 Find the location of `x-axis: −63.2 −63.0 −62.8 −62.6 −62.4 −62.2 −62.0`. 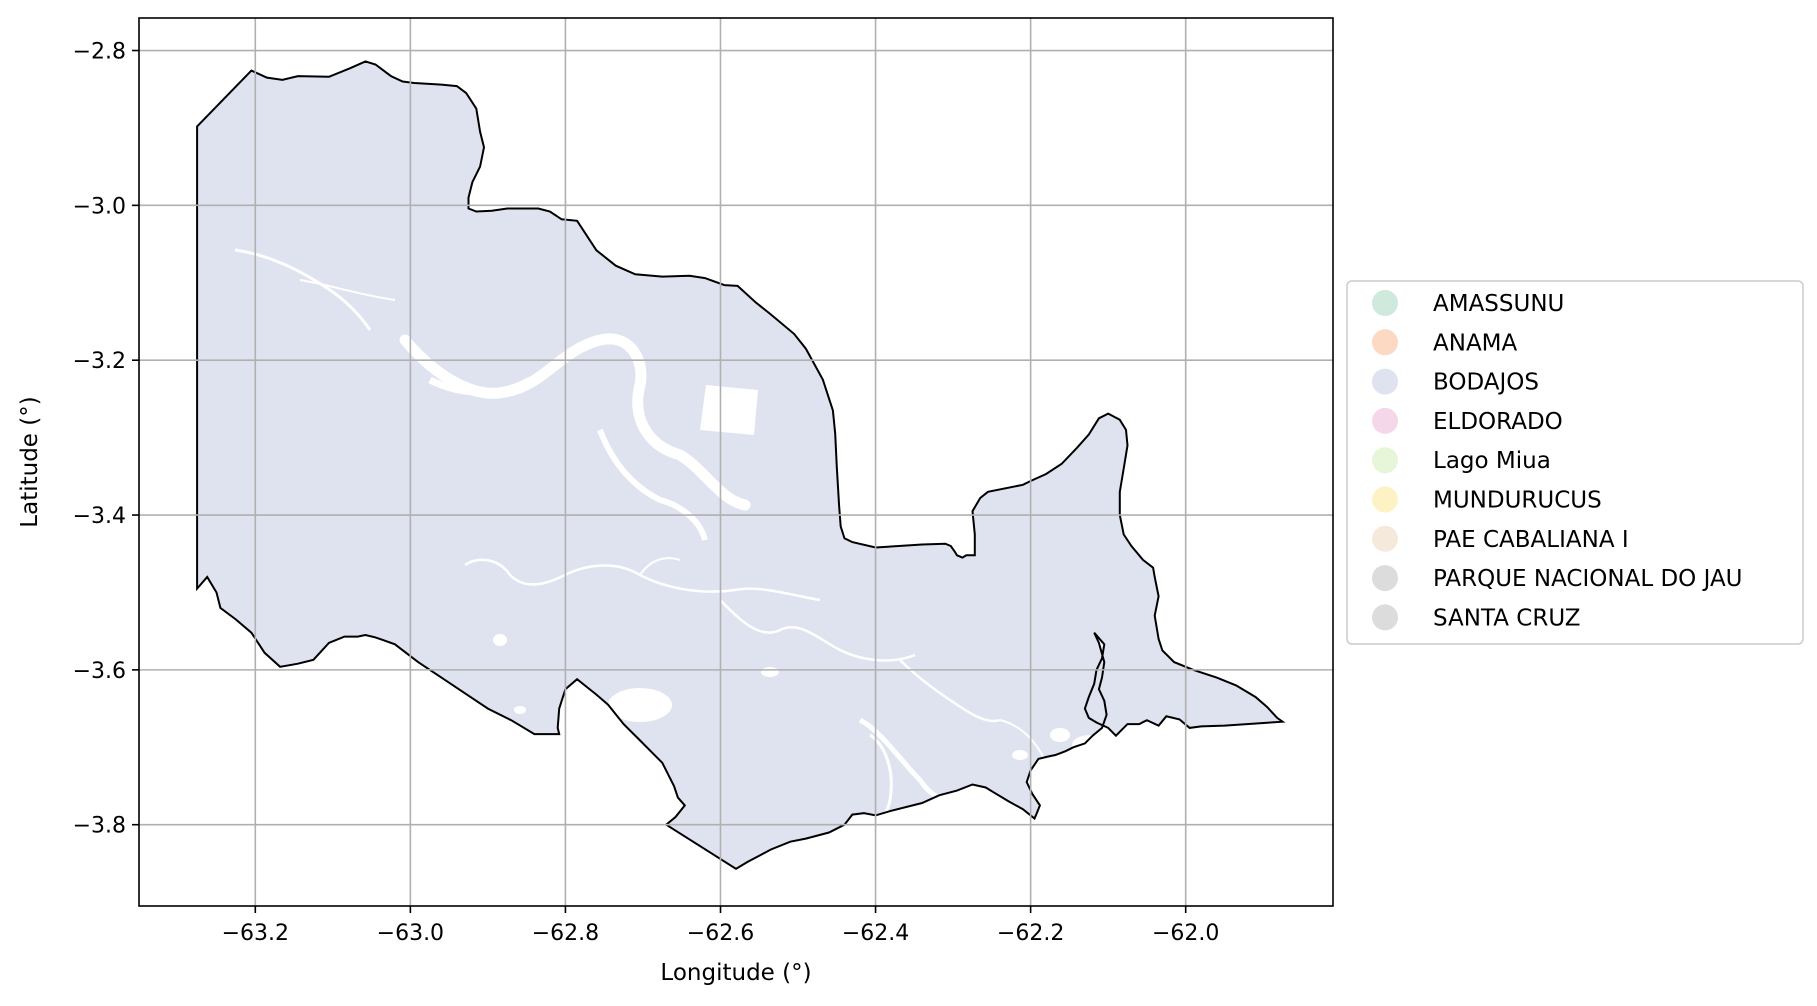

x-axis: −63.2 −63.0 −62.8 −62.6 −62.4 −62.2 −62.0 is located at coordinates (720, 926).